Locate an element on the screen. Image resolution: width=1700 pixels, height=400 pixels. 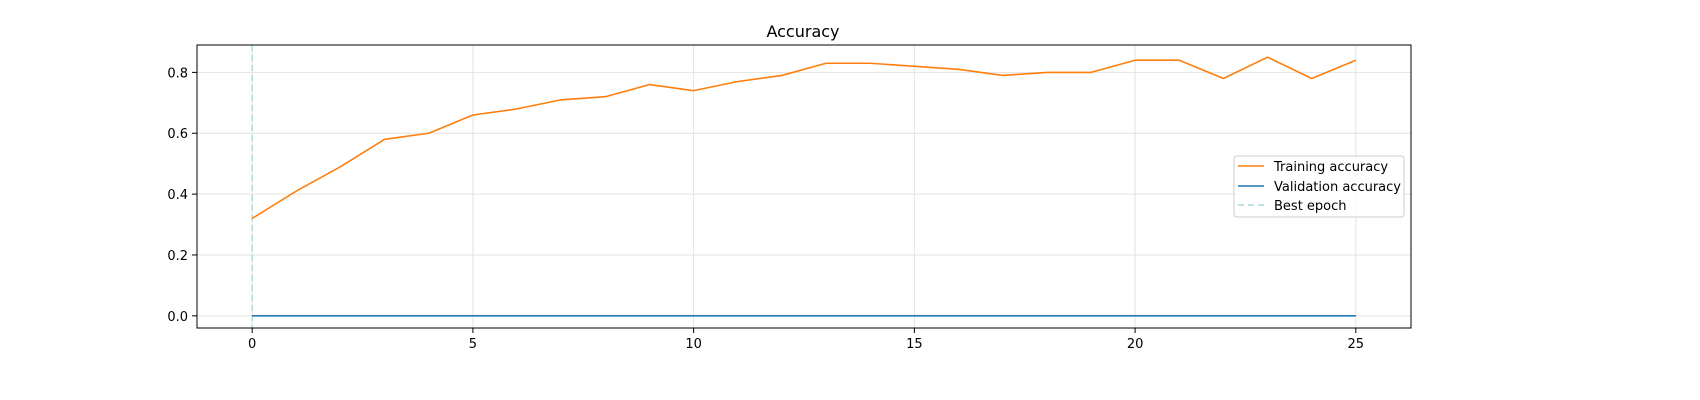
legend-box is located at coordinates (1319, 186).